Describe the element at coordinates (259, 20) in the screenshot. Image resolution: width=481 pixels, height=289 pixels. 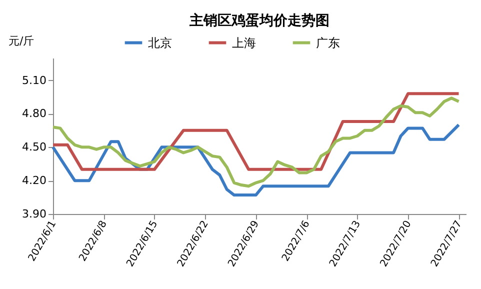
I see `chart-title: 主销区鸡蛋均价走势图` at that location.